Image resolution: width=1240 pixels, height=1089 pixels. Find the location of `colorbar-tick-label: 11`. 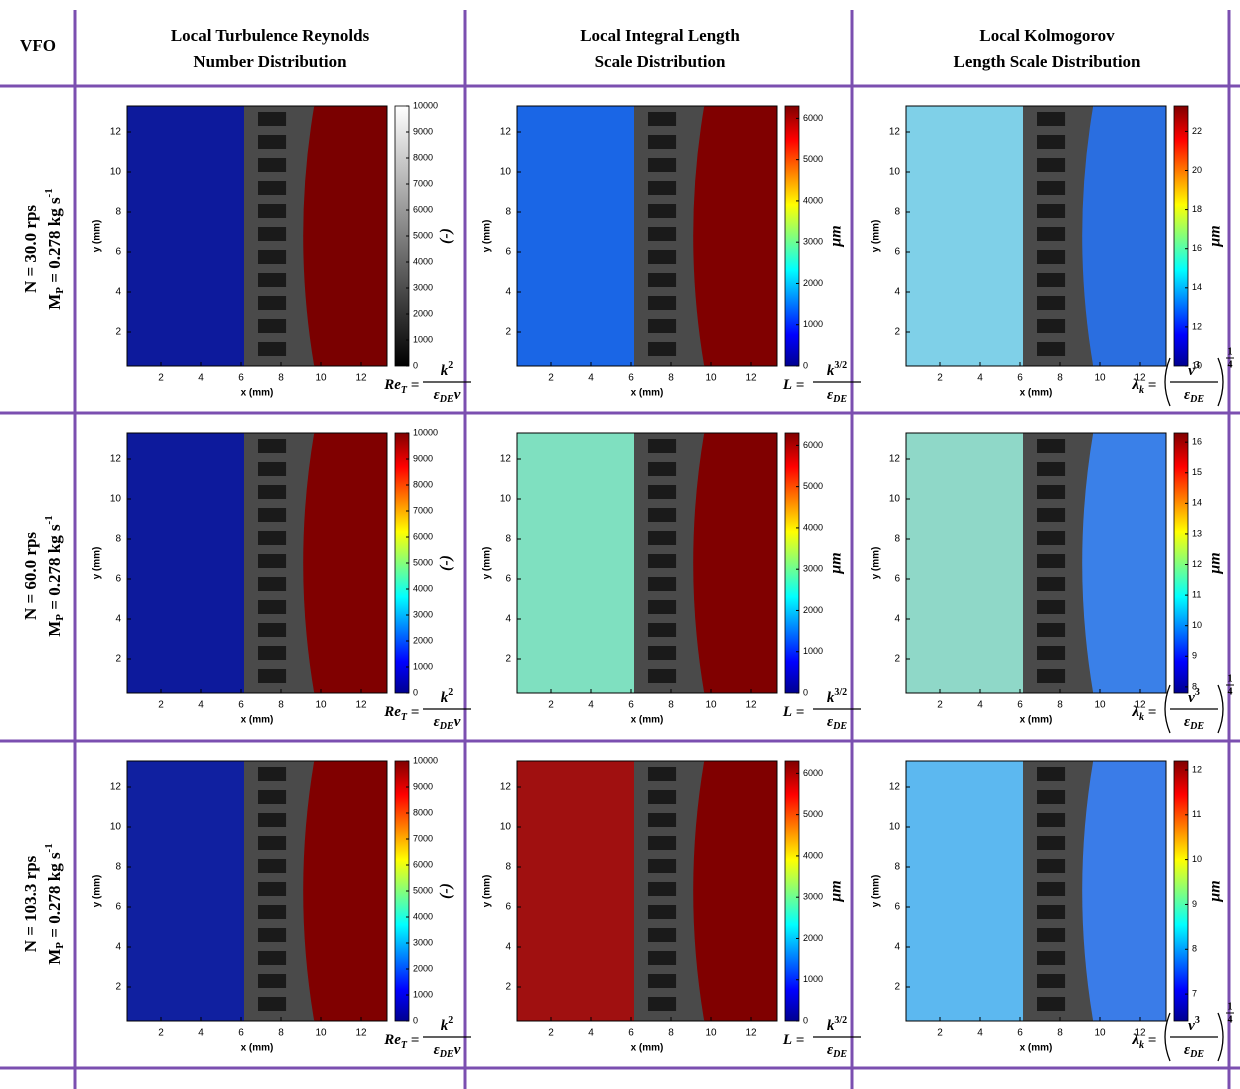

colorbar-tick-label: 11 is located at coordinates (1196, 814).